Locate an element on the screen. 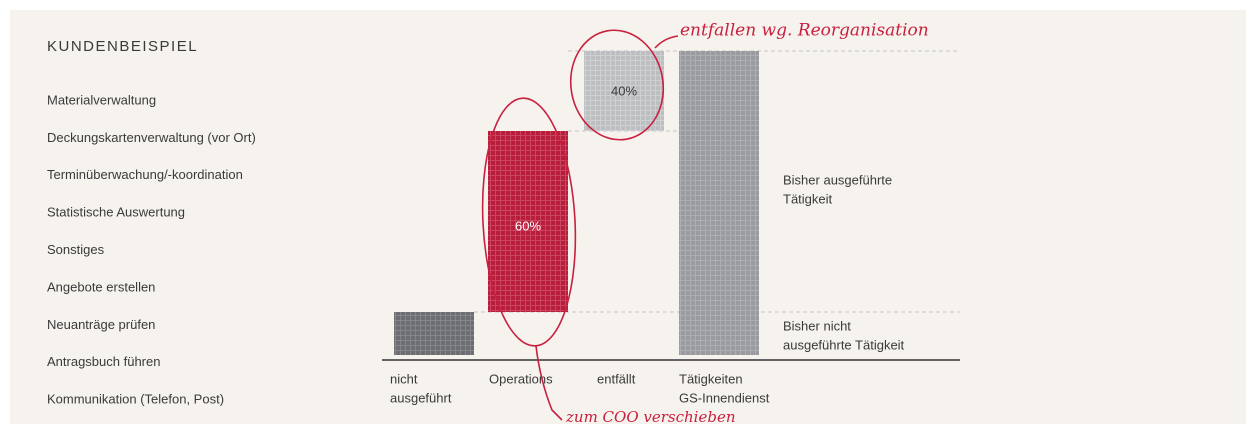  bar-label: 40% is located at coordinates (624, 90).